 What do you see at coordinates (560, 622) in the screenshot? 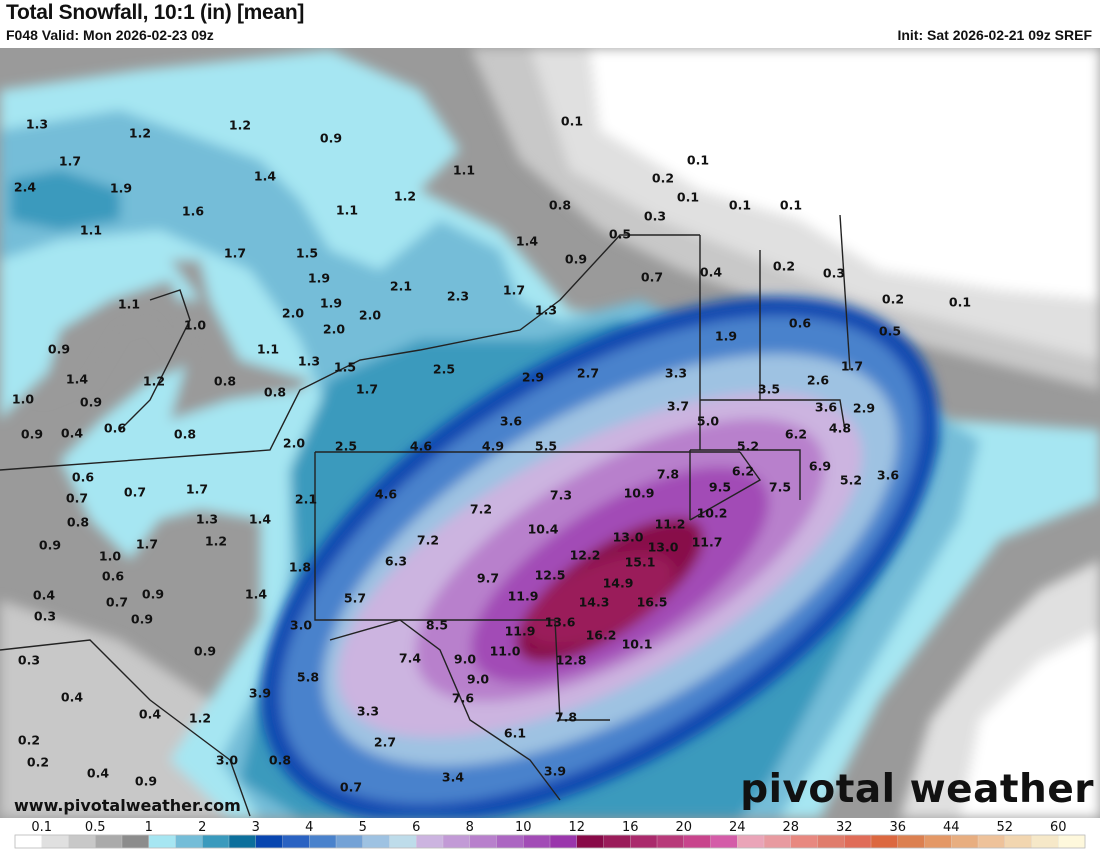
I see `snowfall-value-label: 13.6` at bounding box center [560, 622].